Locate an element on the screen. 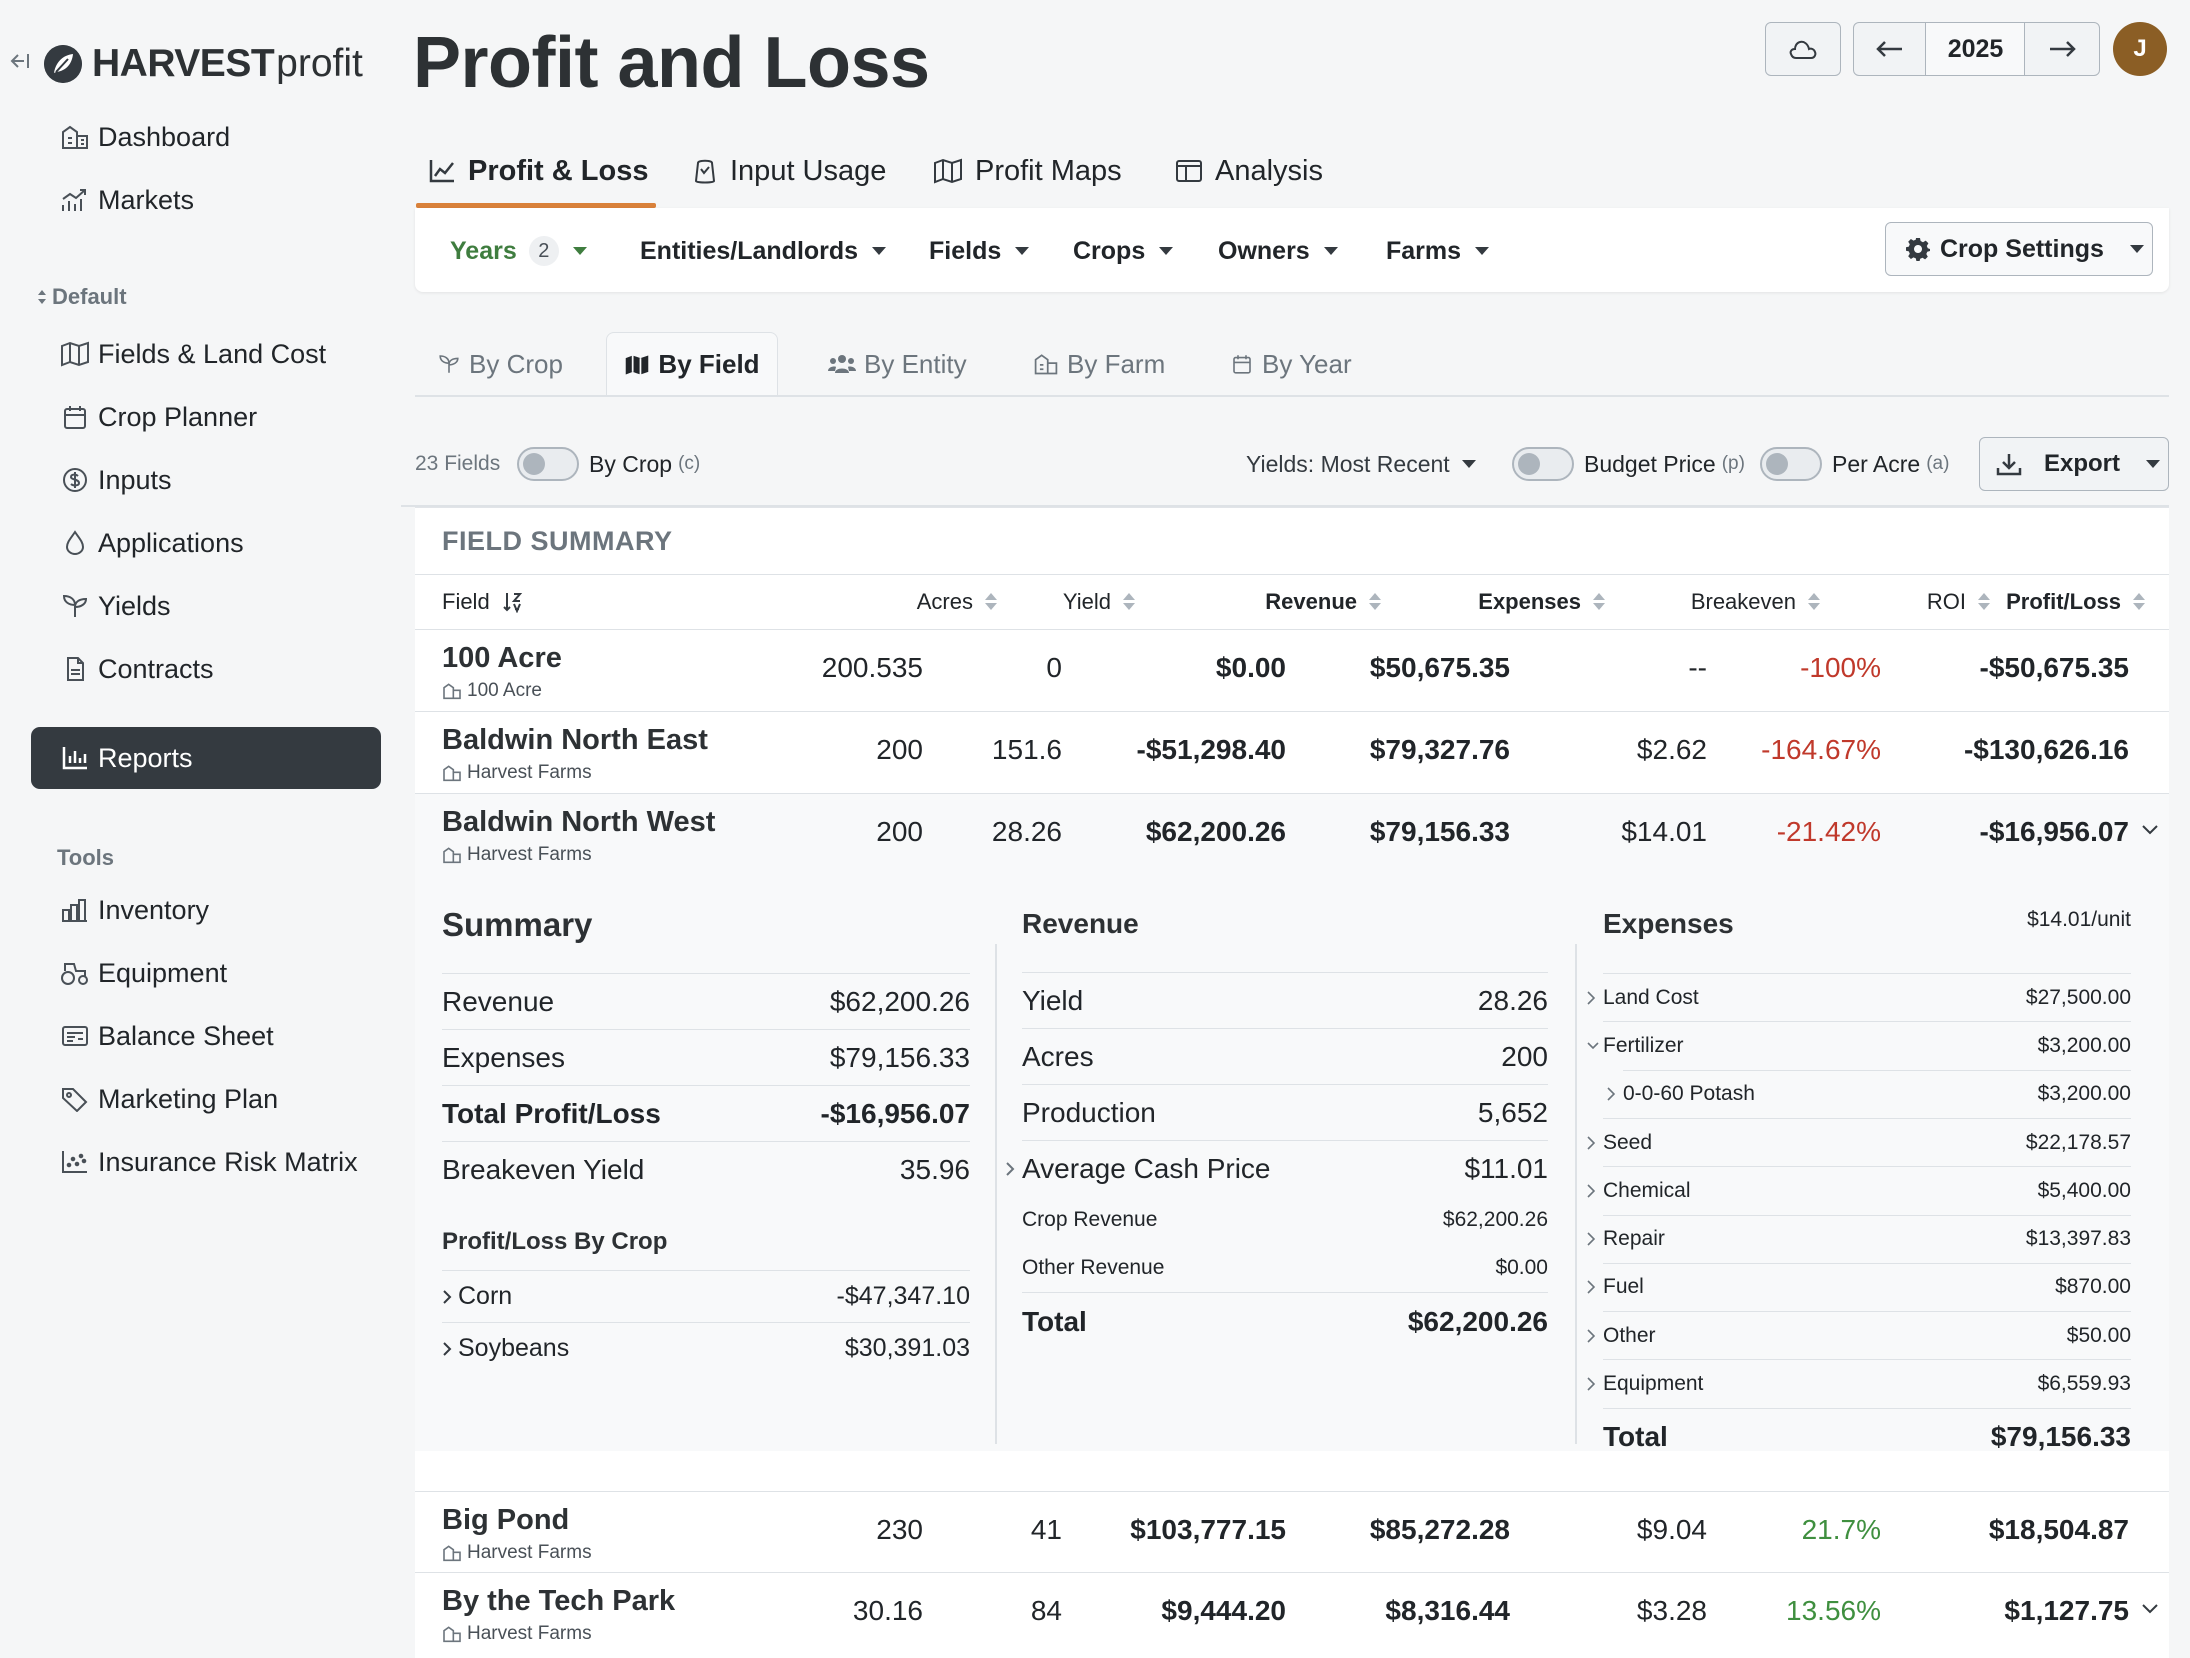 This screenshot has height=1658, width=2190. crop-row: Soybeans $30,391.03 is located at coordinates (706, 1348).